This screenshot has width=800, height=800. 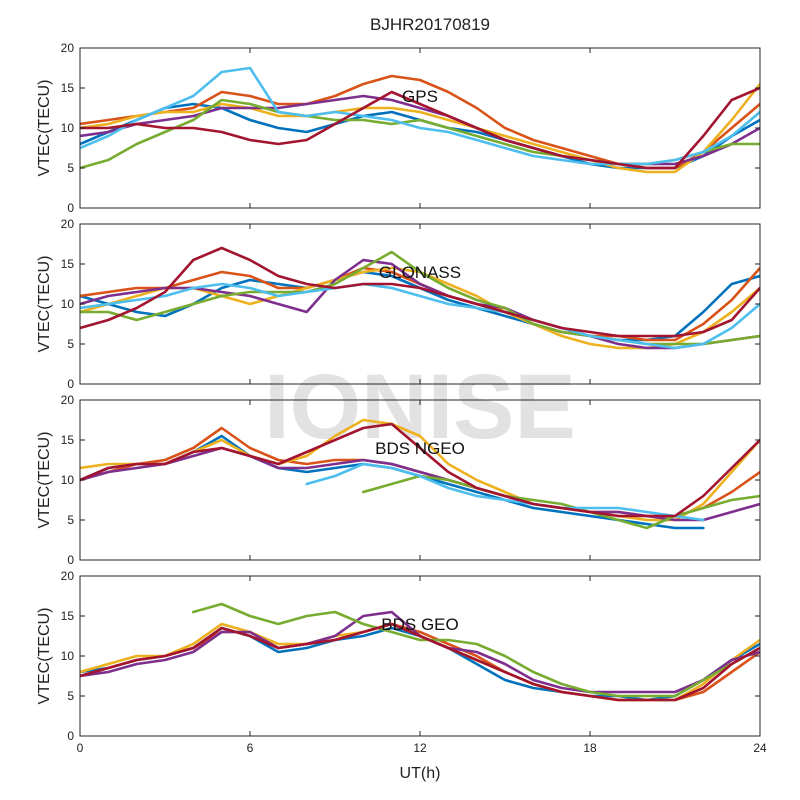 What do you see at coordinates (420, 407) in the screenshot?
I see `watermark-text: IONISE` at bounding box center [420, 407].